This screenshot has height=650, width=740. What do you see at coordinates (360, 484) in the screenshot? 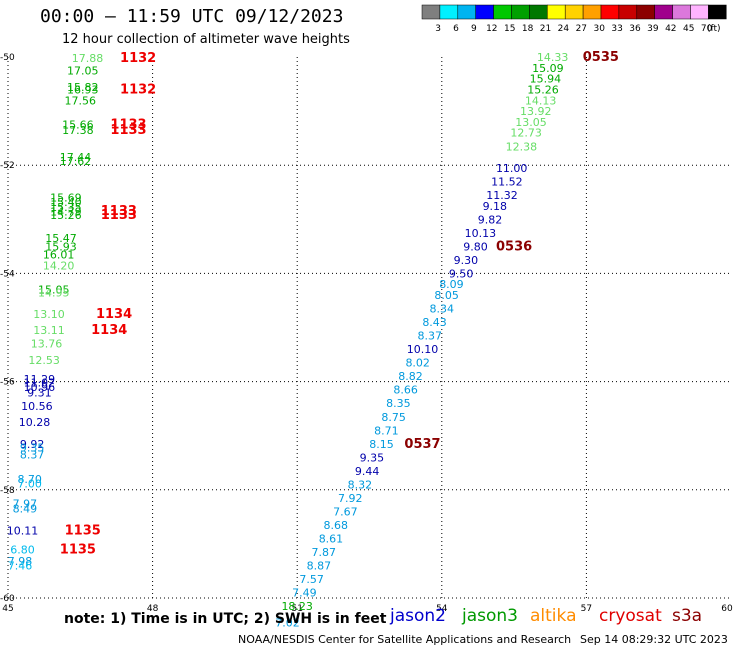
I see `wave-height-value: 8.32` at bounding box center [360, 484].